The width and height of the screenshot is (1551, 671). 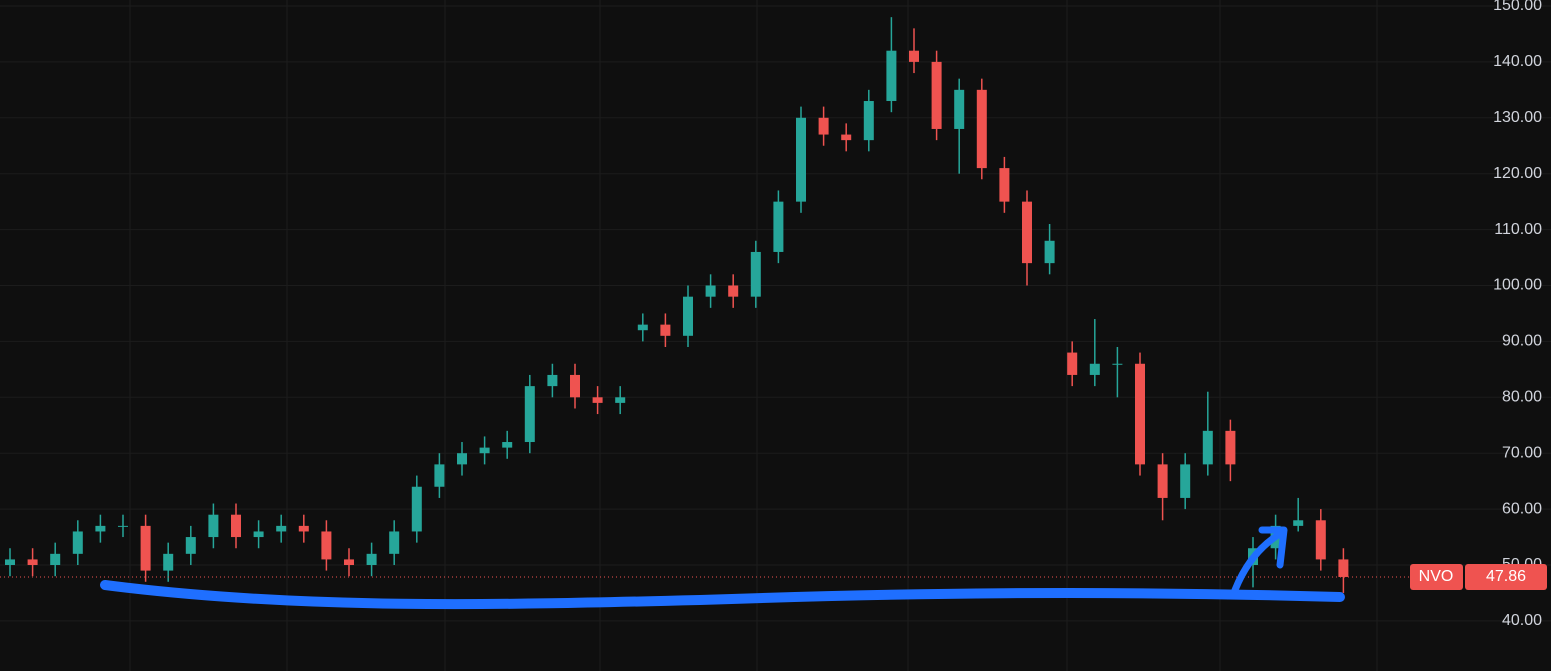 I want to click on y-tick-label: 150.00, so click(x=1517, y=7).